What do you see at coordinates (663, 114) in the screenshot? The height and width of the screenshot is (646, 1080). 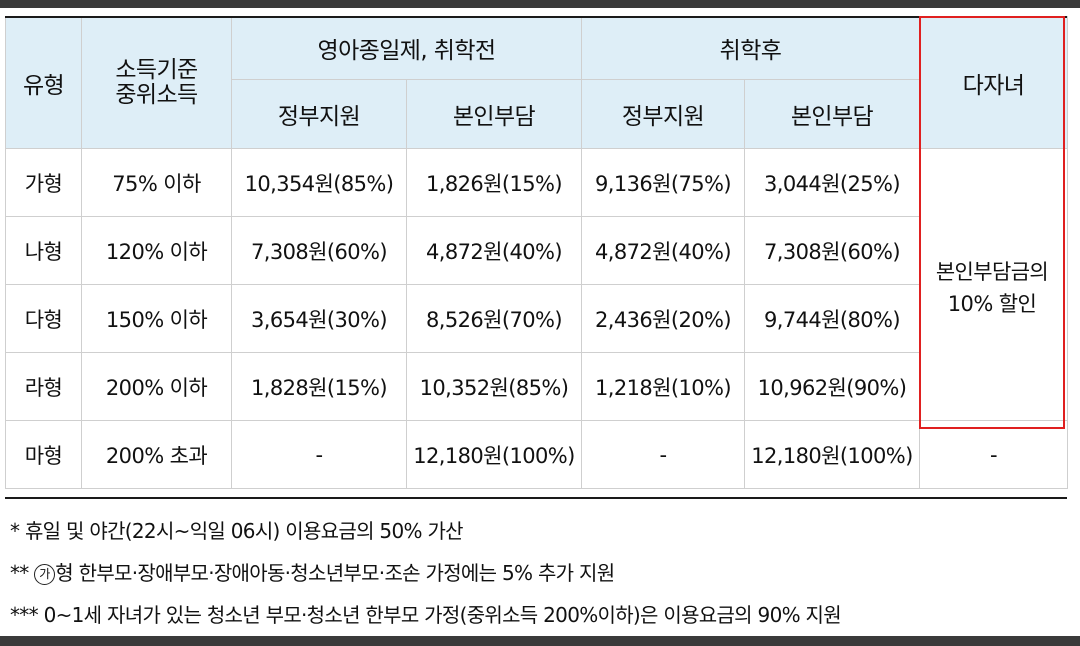 I see `header-school-gov: 정부지원` at bounding box center [663, 114].